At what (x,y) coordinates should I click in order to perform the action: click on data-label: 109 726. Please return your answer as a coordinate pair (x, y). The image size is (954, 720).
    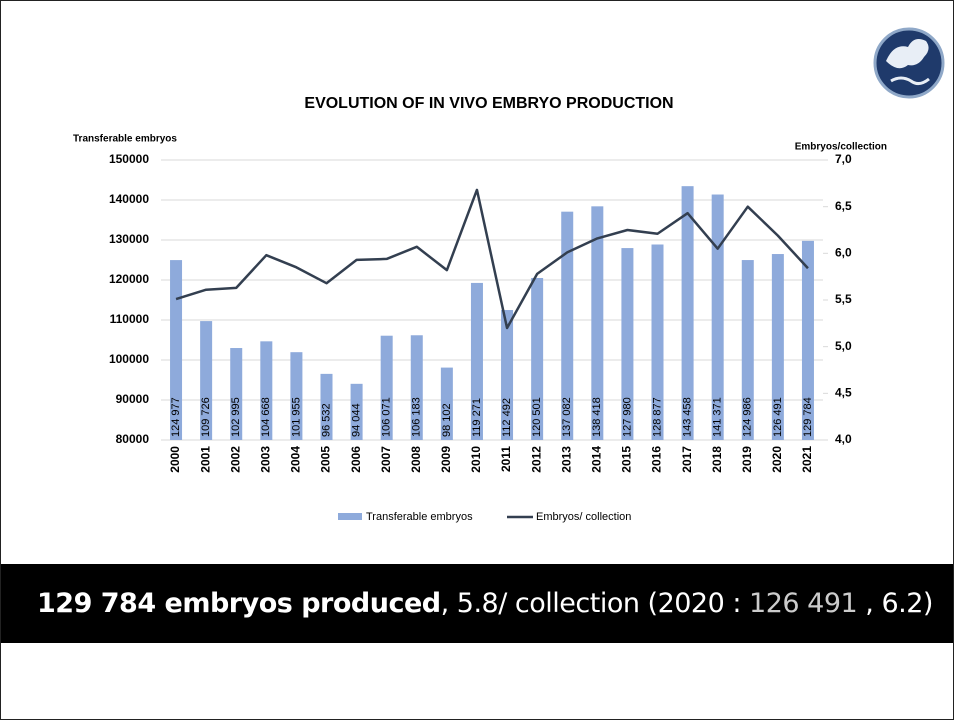
    Looking at the image, I should click on (206, 417).